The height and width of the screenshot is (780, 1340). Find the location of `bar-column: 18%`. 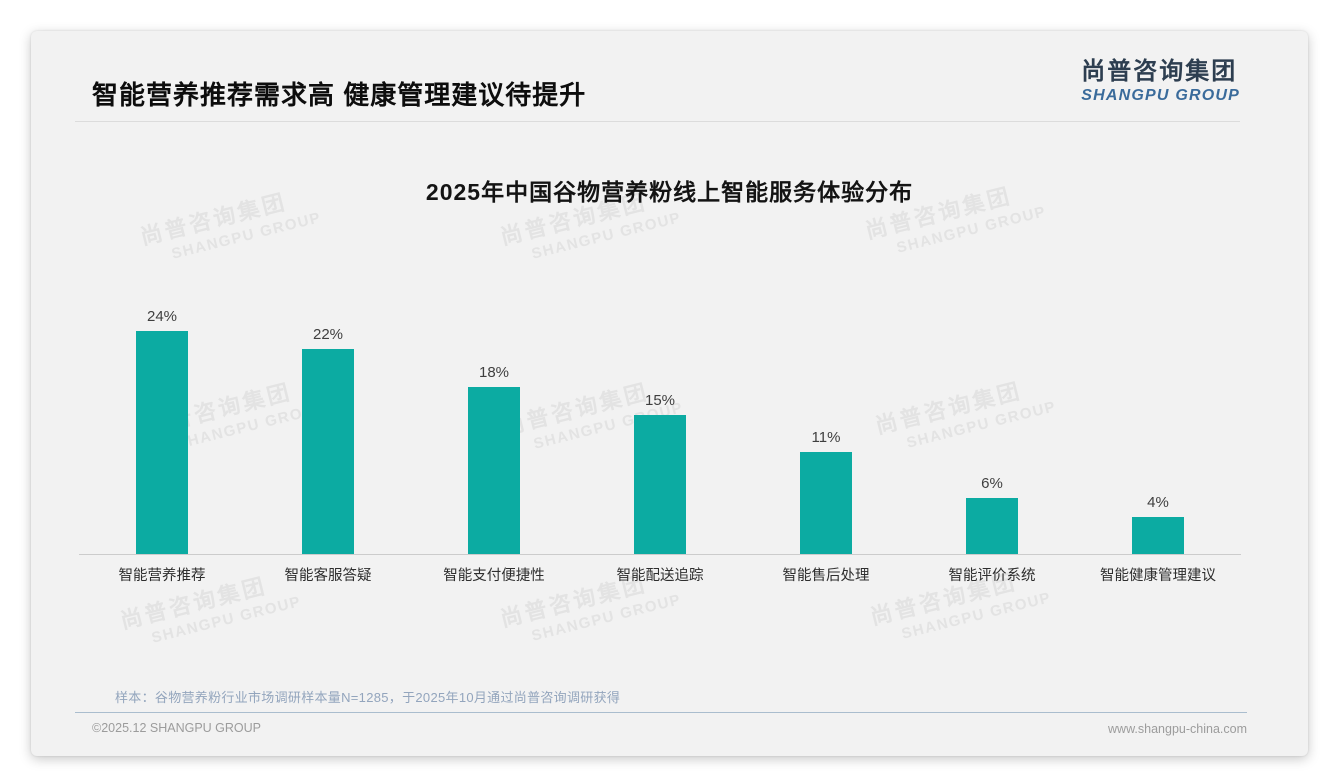

bar-column: 18% is located at coordinates (494, 459).